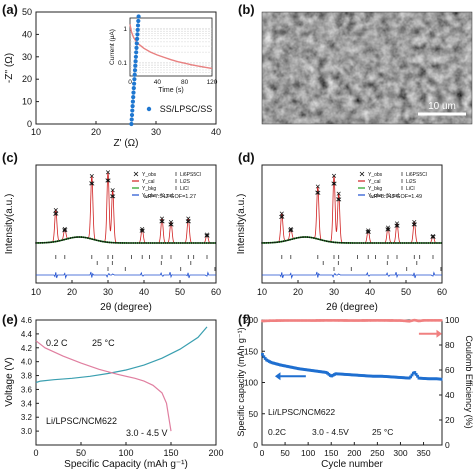 The width and height of the screenshot is (474, 470). I want to click on panel-f-annotation-rate: 0.2C, so click(277, 432).